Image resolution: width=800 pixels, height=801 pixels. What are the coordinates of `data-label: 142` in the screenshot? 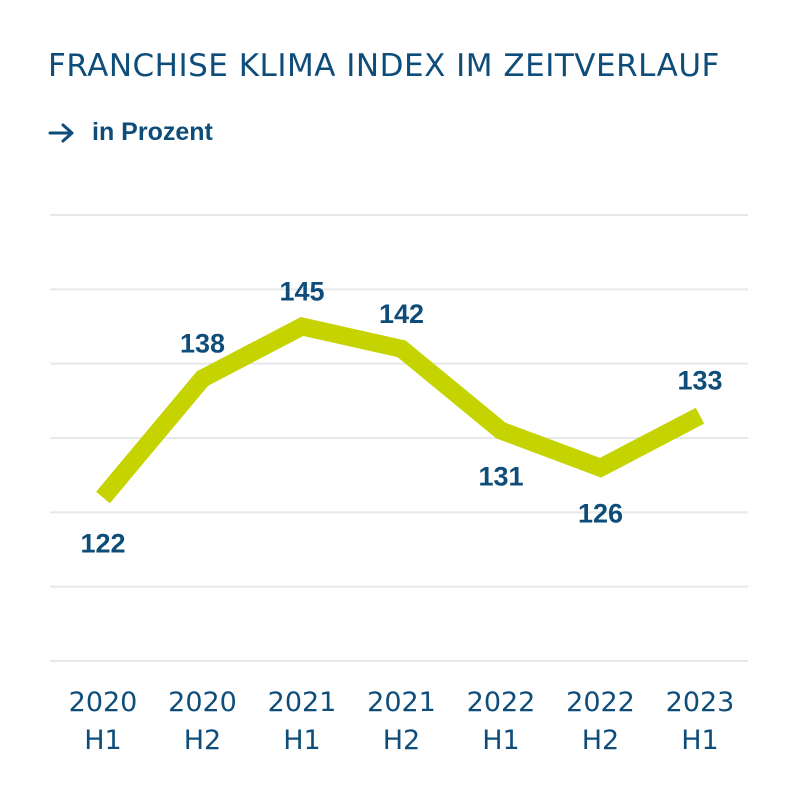 It's located at (401, 314).